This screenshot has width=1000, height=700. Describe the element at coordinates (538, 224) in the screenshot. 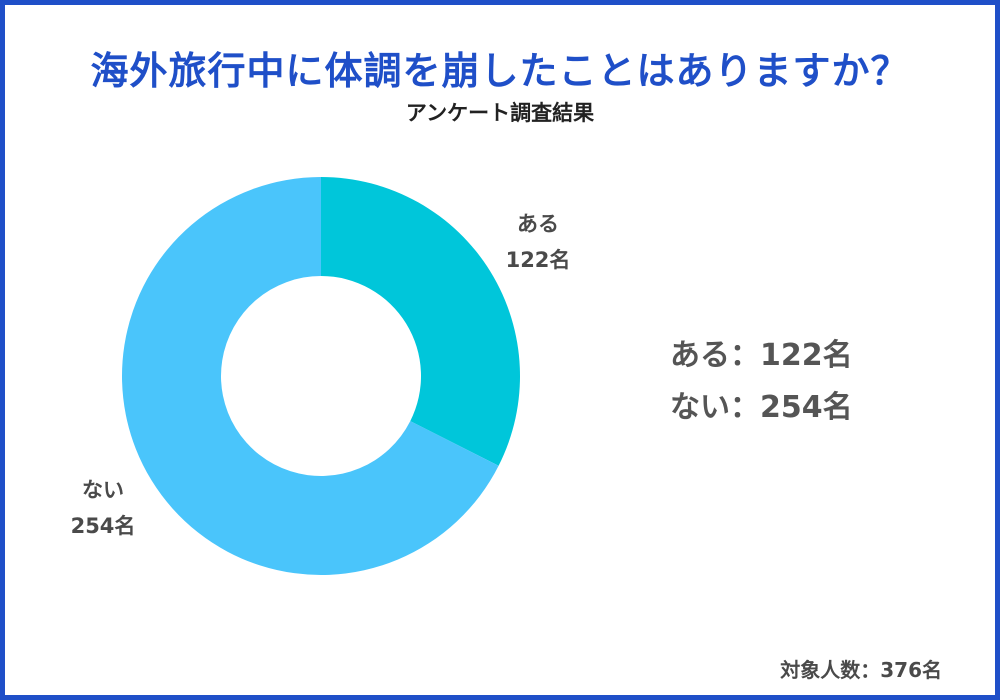

I see `slice-label-aru-name: ある` at that location.